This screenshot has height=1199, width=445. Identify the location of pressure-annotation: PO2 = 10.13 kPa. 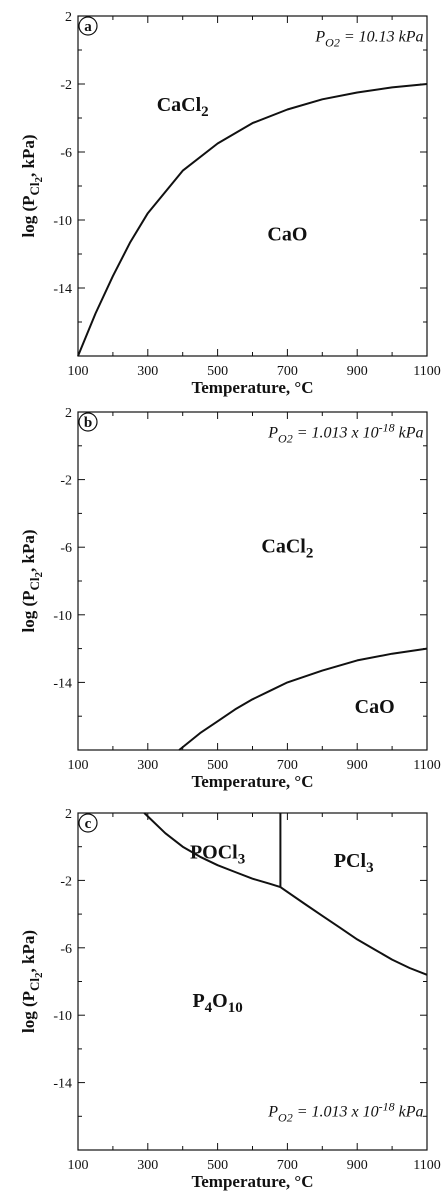
(368, 39).